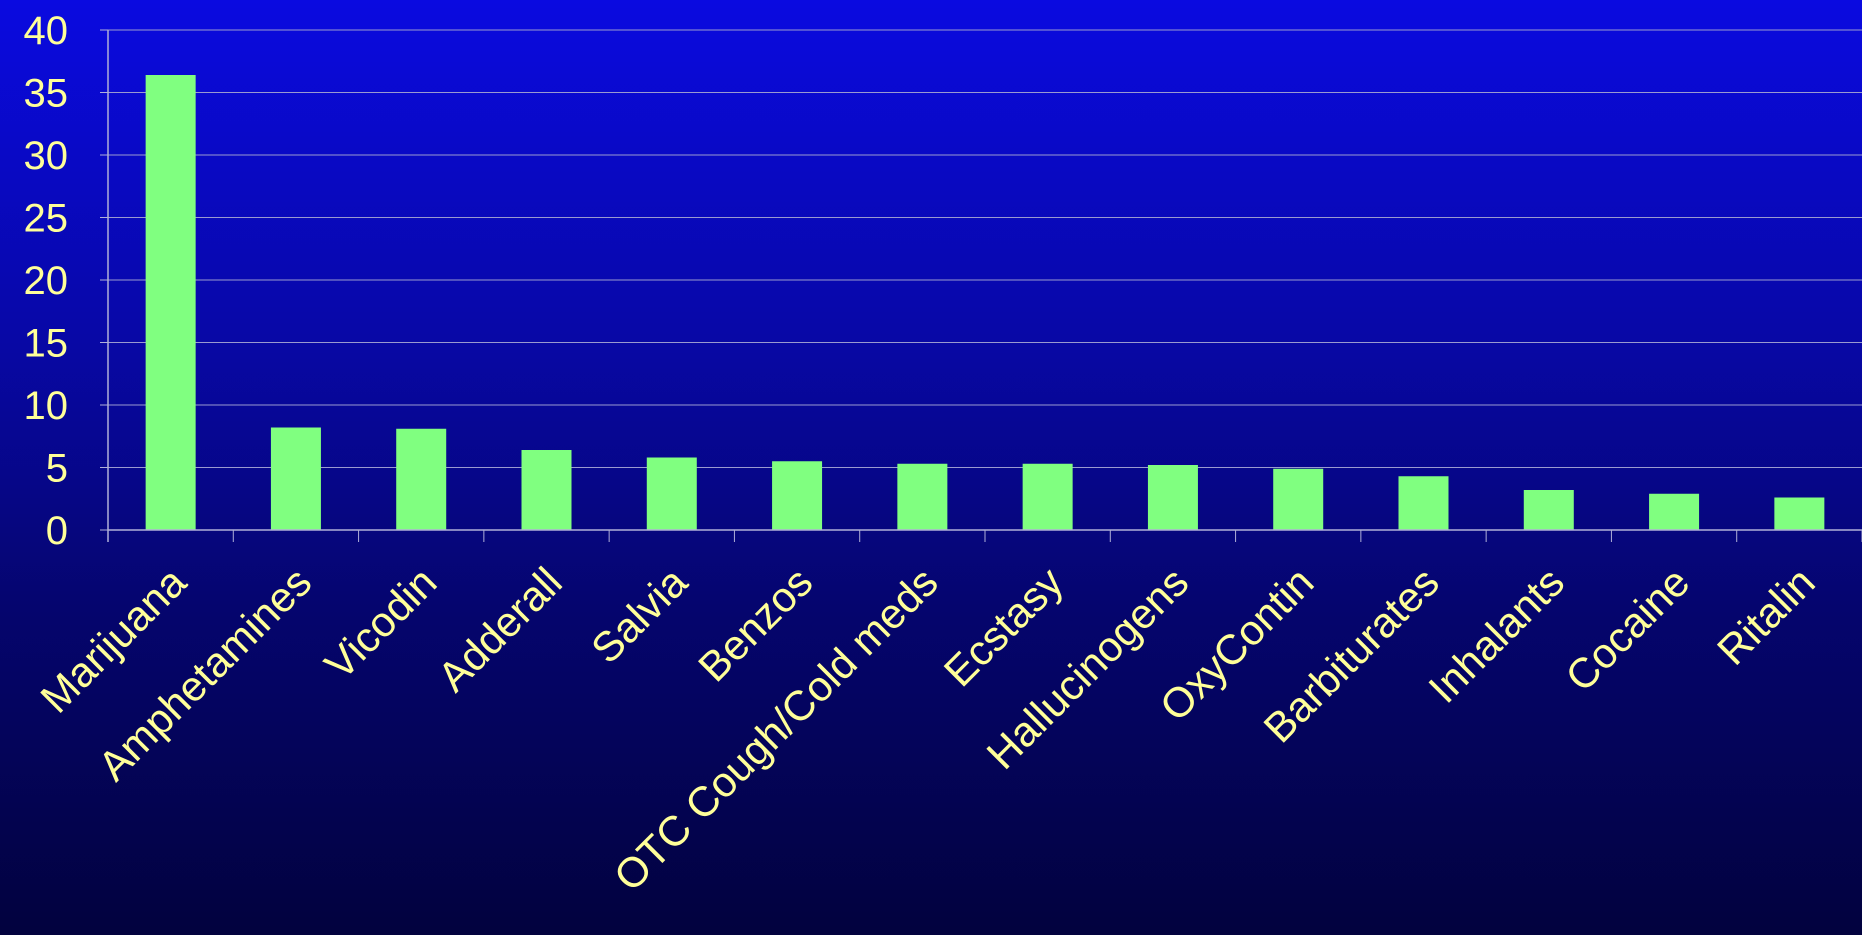  What do you see at coordinates (380, 623) in the screenshot?
I see `x-category-label: Vicodin` at bounding box center [380, 623].